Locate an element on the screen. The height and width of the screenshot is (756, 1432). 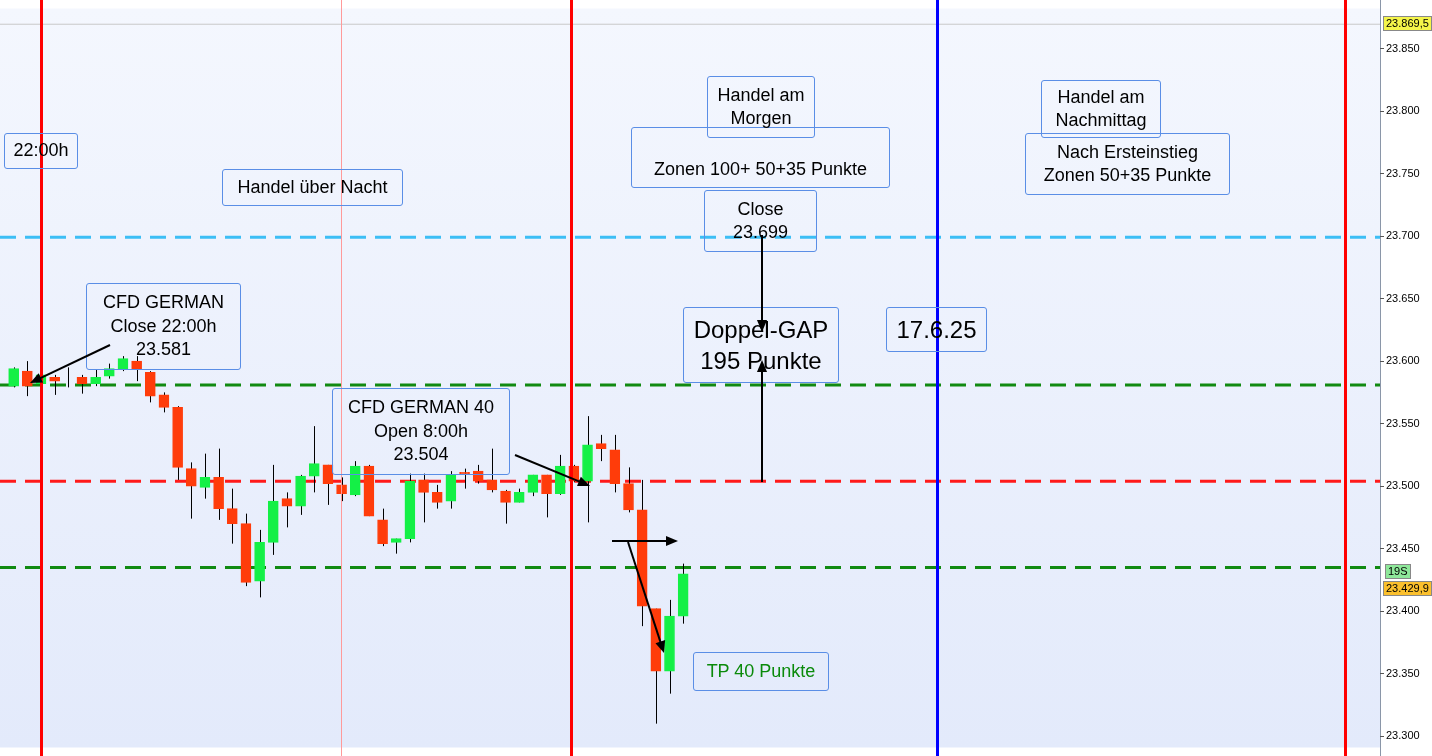
annotation: Doppel-GAP 195 Punkte is located at coordinates (761, 345).